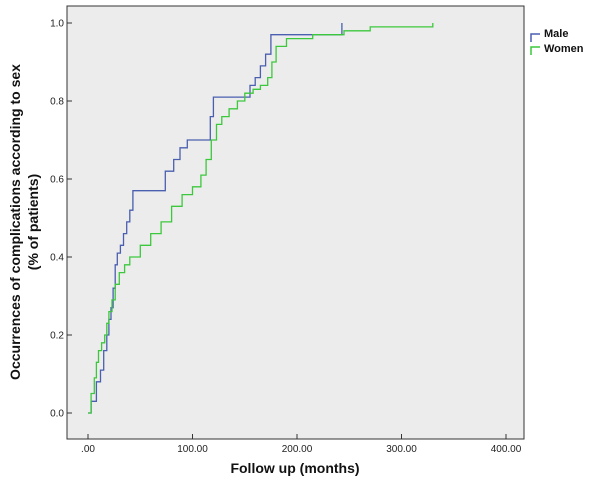 Image resolution: width=600 pixels, height=483 pixels. I want to click on x-axis: .00 100.00 200.00 300.00 400.00, so click(301, 444).